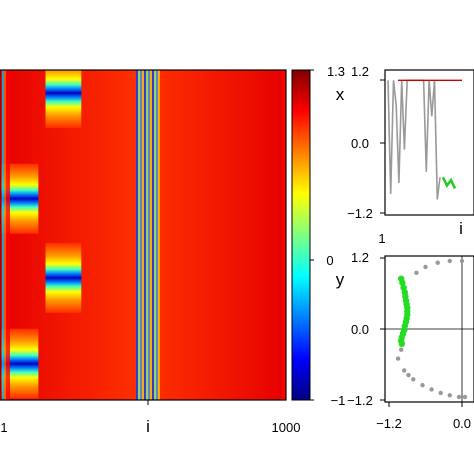 This screenshot has width=474, height=474. Describe the element at coordinates (381, 238) in the screenshot. I see `snapshot-x-tick-label: 1` at that location.